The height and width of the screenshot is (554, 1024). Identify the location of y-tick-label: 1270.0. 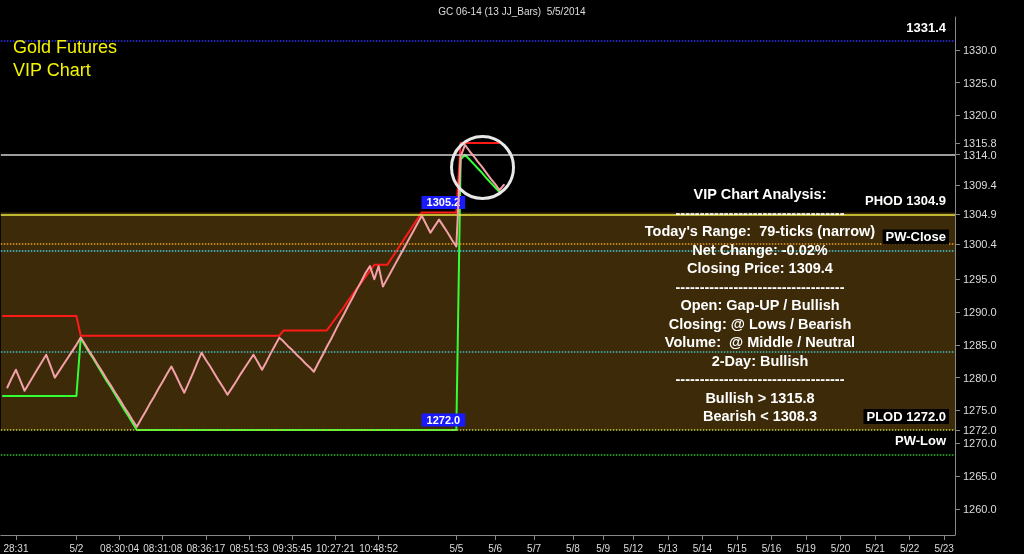
(980, 443).